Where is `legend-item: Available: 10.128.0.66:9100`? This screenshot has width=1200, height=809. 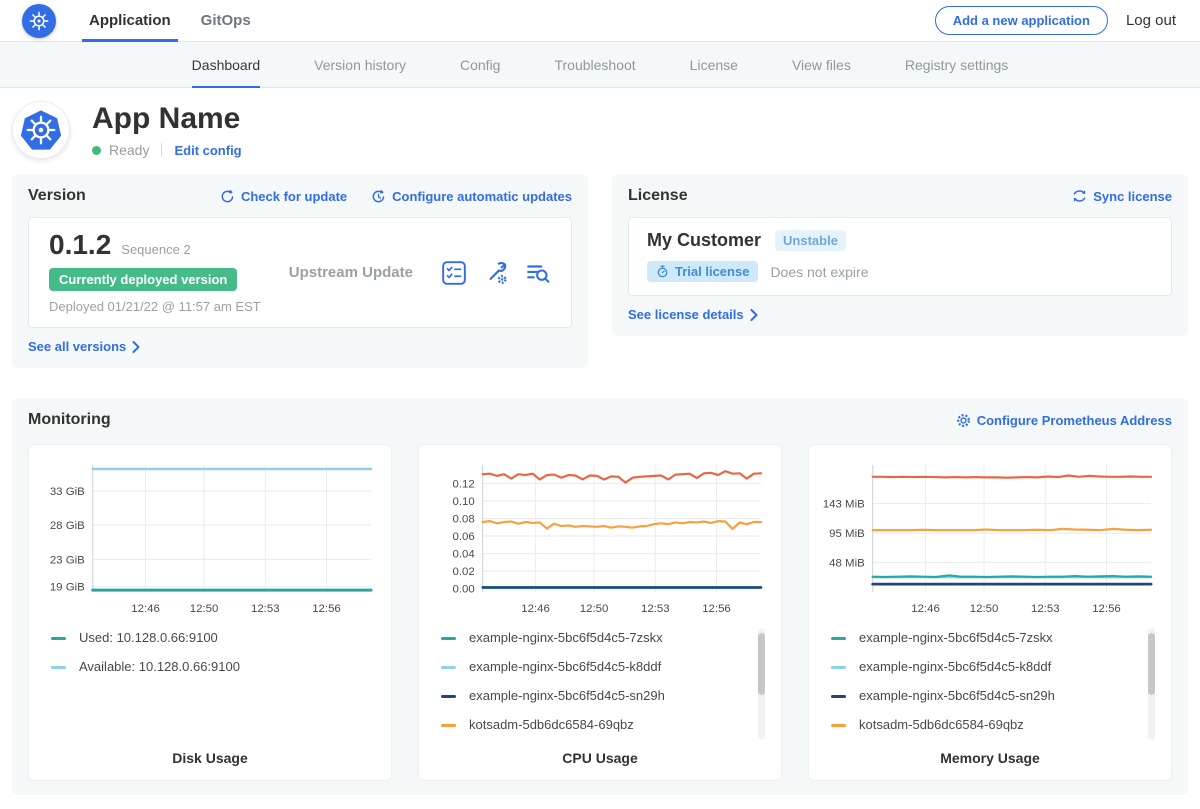 legend-item: Available: 10.128.0.66:9100 is located at coordinates (213, 667).